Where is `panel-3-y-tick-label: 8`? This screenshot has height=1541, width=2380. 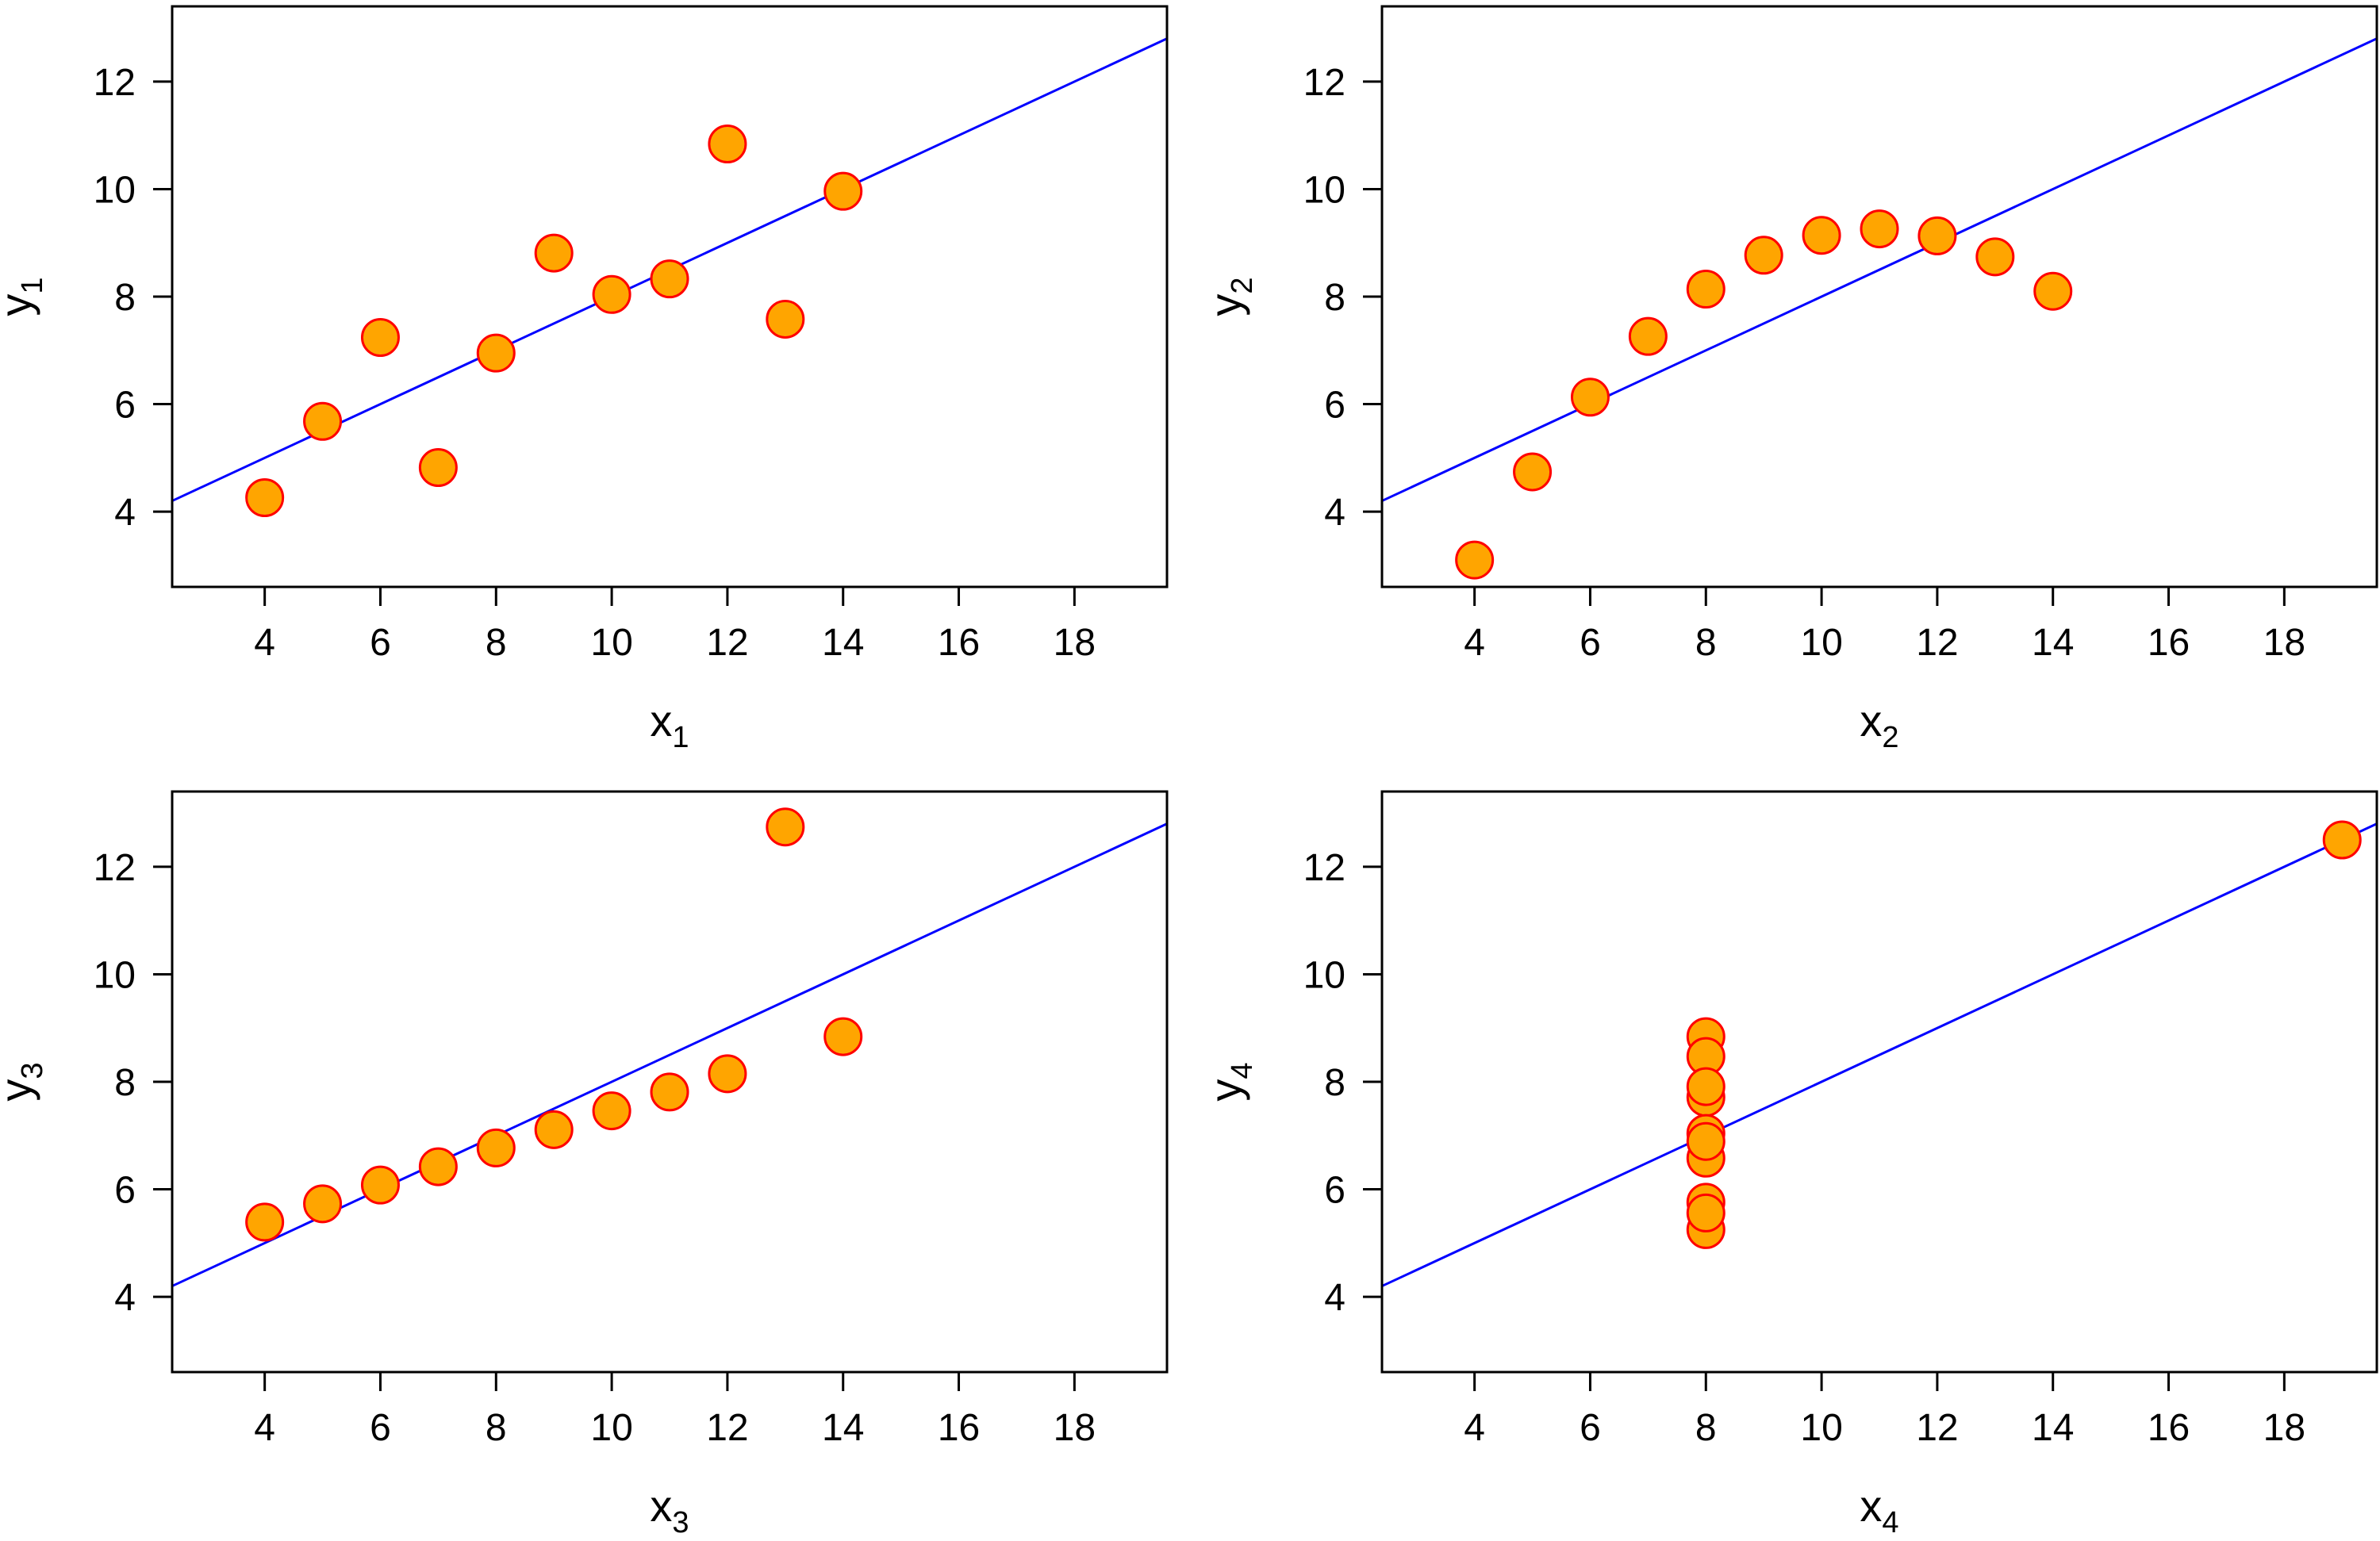
panel-3-y-tick-label: 8 is located at coordinates (125, 1083).